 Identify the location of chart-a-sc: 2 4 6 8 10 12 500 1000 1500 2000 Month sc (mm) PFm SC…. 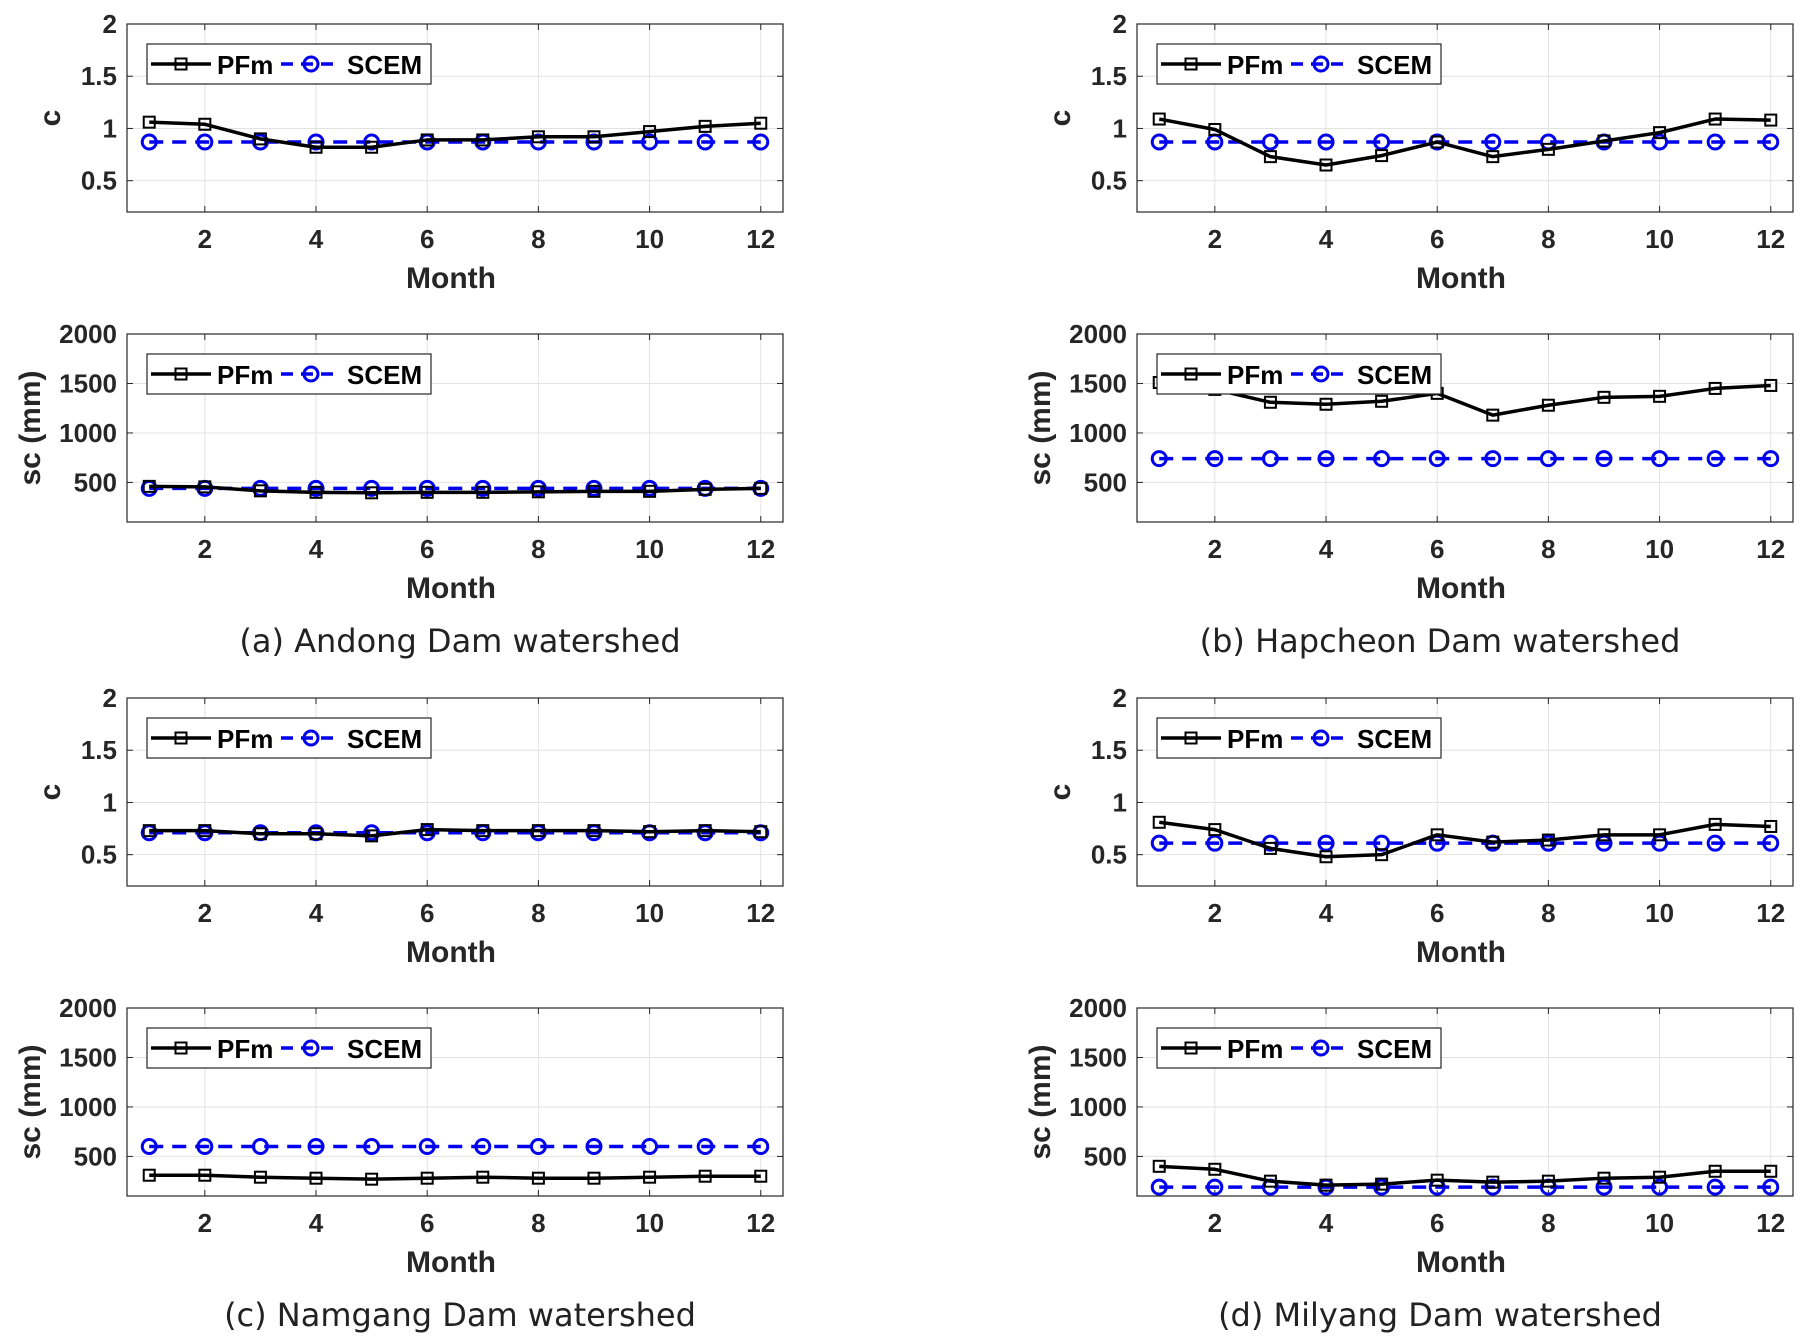
(400, 465).